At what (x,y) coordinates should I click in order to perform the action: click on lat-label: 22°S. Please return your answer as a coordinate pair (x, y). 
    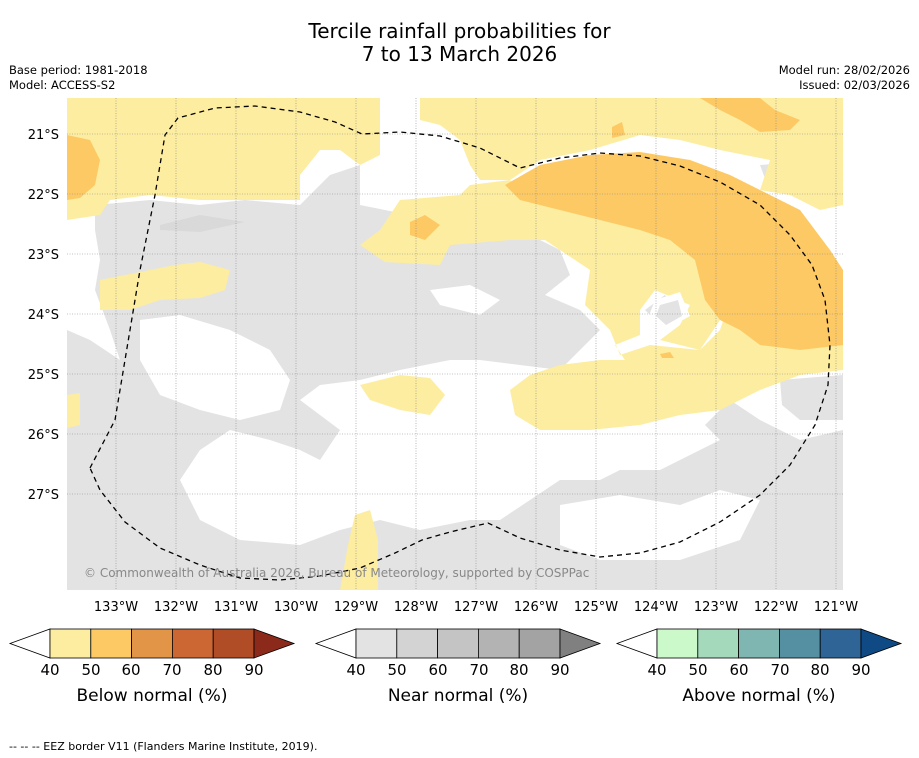
    Looking at the image, I should click on (43, 195).